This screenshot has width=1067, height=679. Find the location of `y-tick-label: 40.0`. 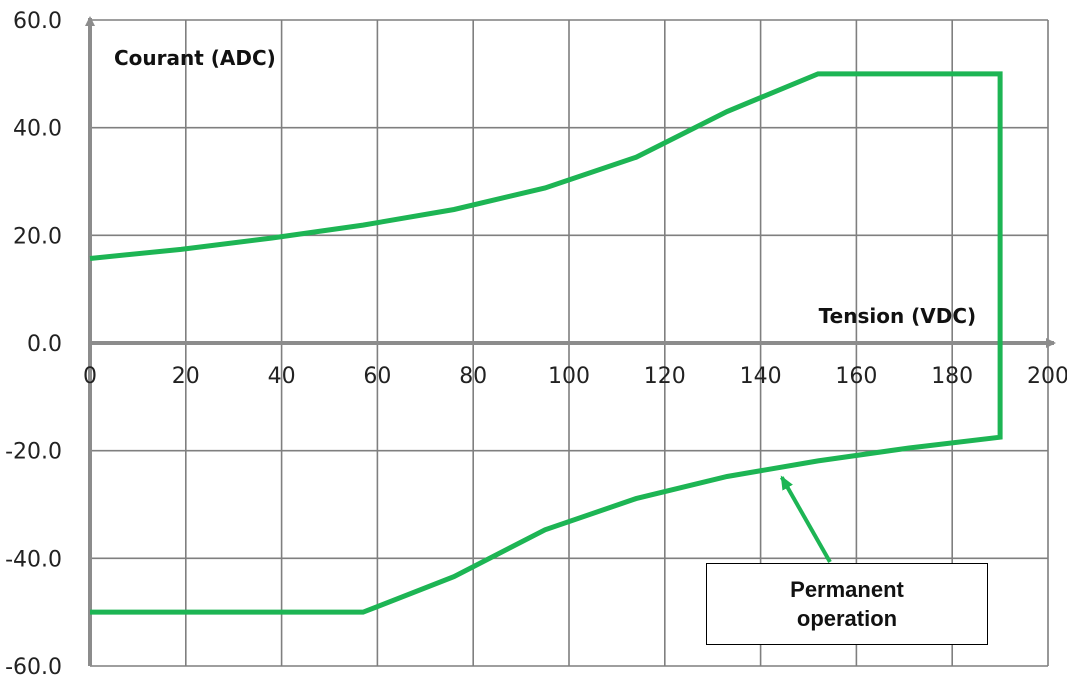

y-tick-label: 40.0 is located at coordinates (37, 129).